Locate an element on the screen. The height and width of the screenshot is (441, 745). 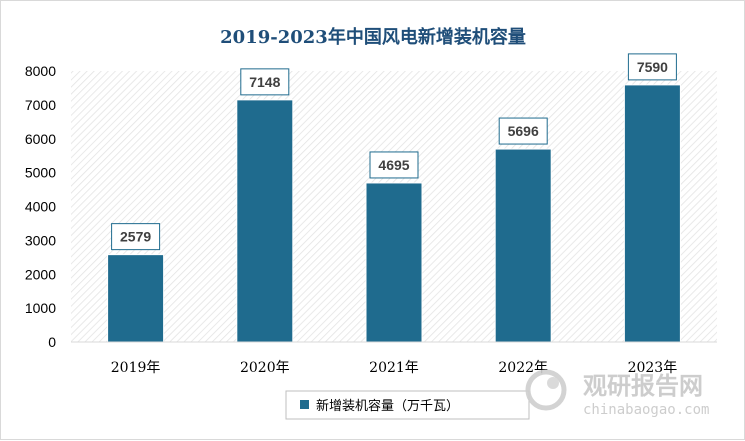
y-tick-label: 2000 is located at coordinates (40, 274).